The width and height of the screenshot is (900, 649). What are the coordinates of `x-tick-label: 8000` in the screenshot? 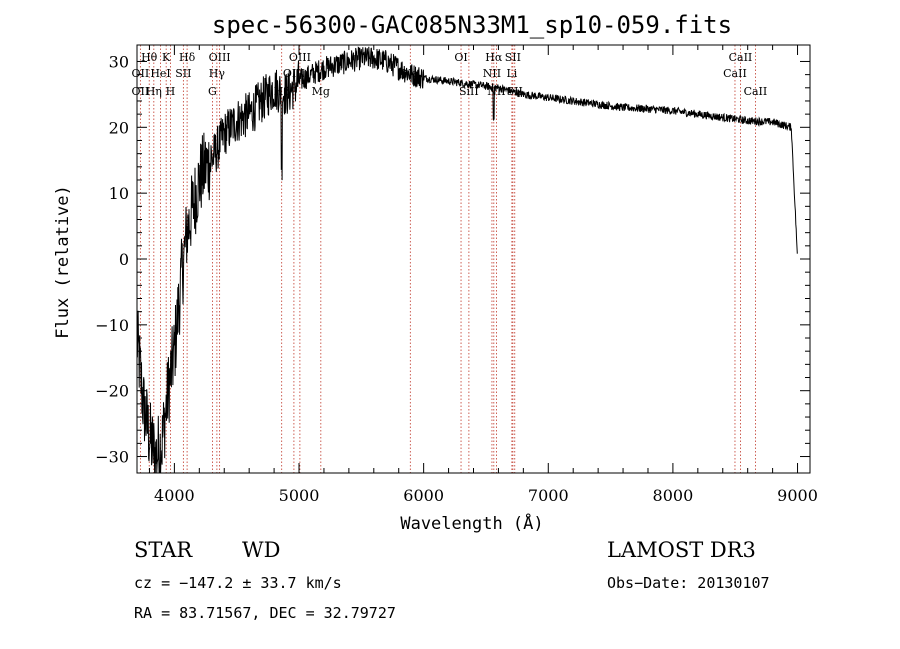 It's located at (673, 495).